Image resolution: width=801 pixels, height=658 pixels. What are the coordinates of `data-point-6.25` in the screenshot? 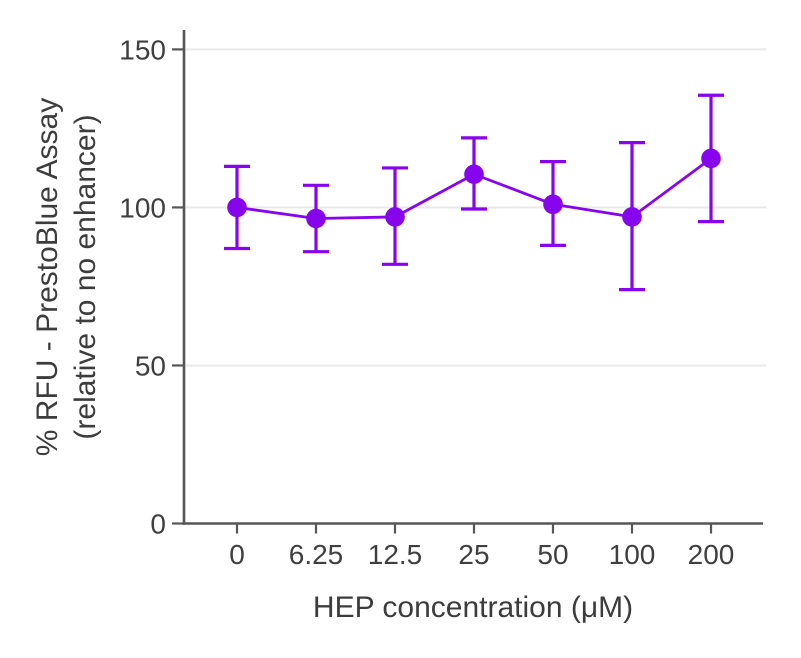 It's located at (316, 218).